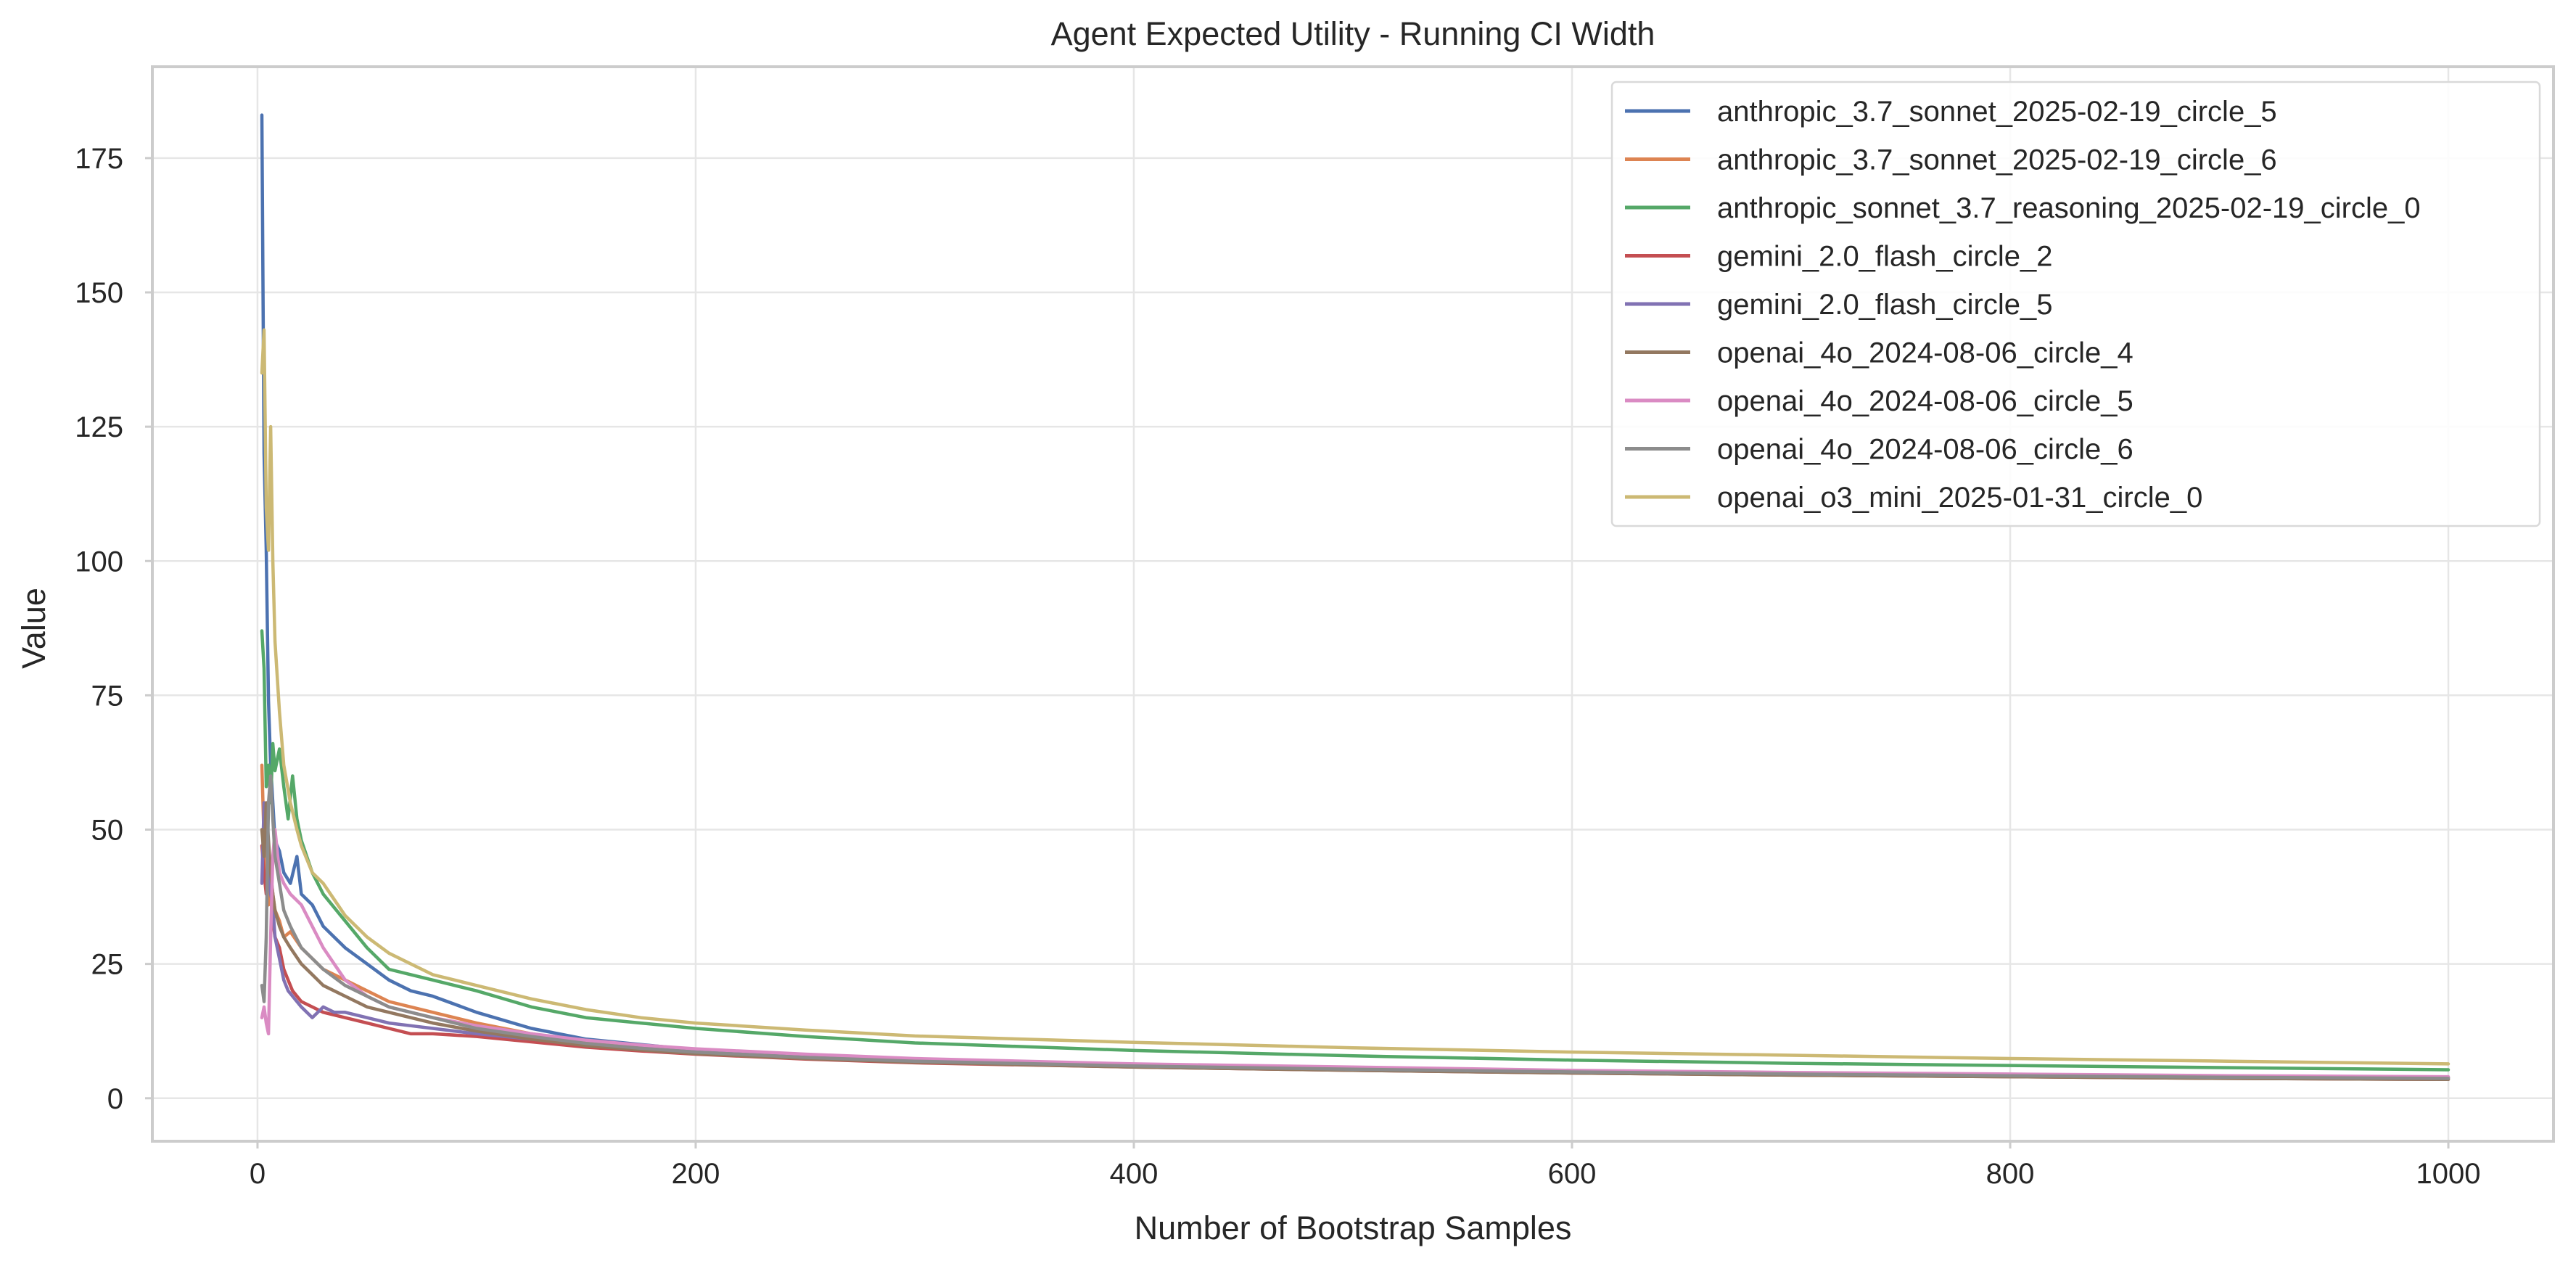 The image size is (2576, 1274). Describe the element at coordinates (2448, 1174) in the screenshot. I see `x-tick-label: 1000` at that location.